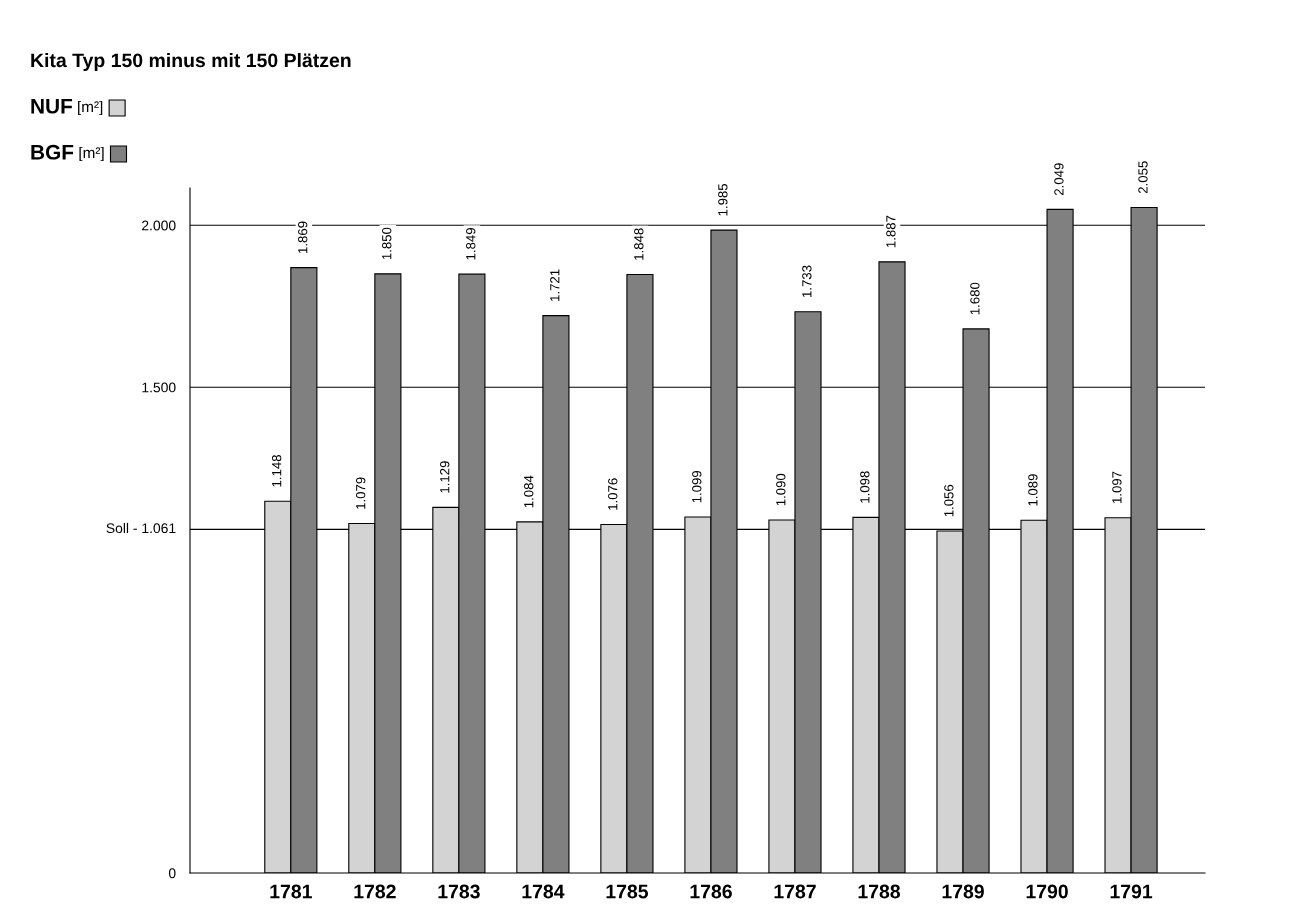 This screenshot has width=1290, height=924. What do you see at coordinates (963, 891) in the screenshot?
I see `x-tick-label: 1789` at bounding box center [963, 891].